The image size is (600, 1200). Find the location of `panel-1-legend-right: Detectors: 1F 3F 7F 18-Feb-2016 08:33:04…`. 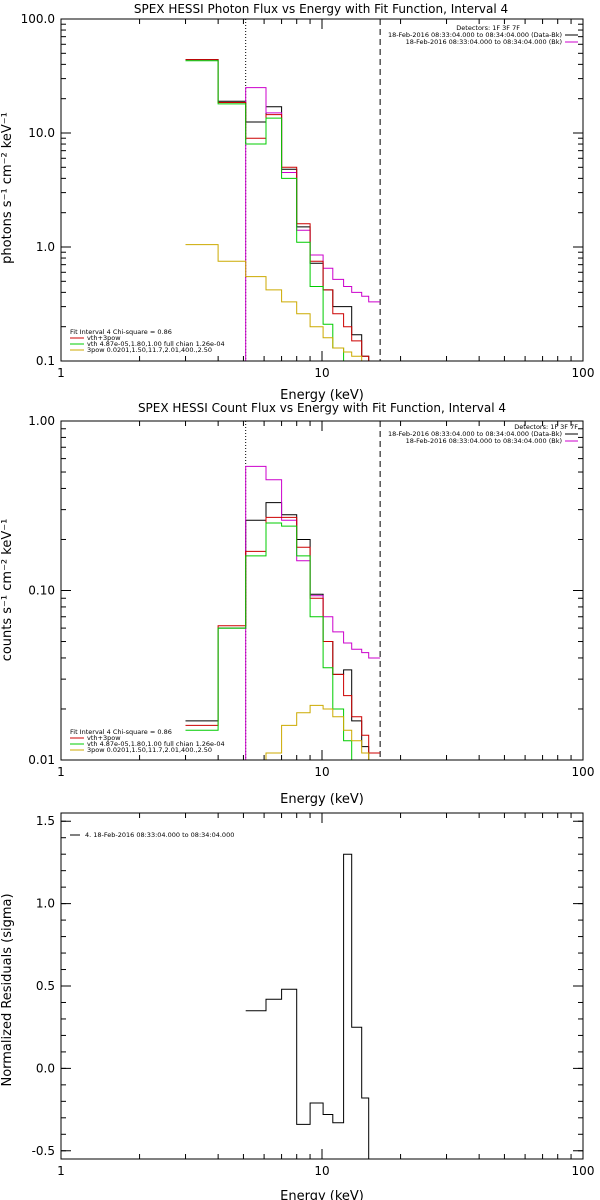

panel-1-legend-right: Detectors: 1F 3F 7F 18-Feb-2016 08:33:04… is located at coordinates (483, 35).